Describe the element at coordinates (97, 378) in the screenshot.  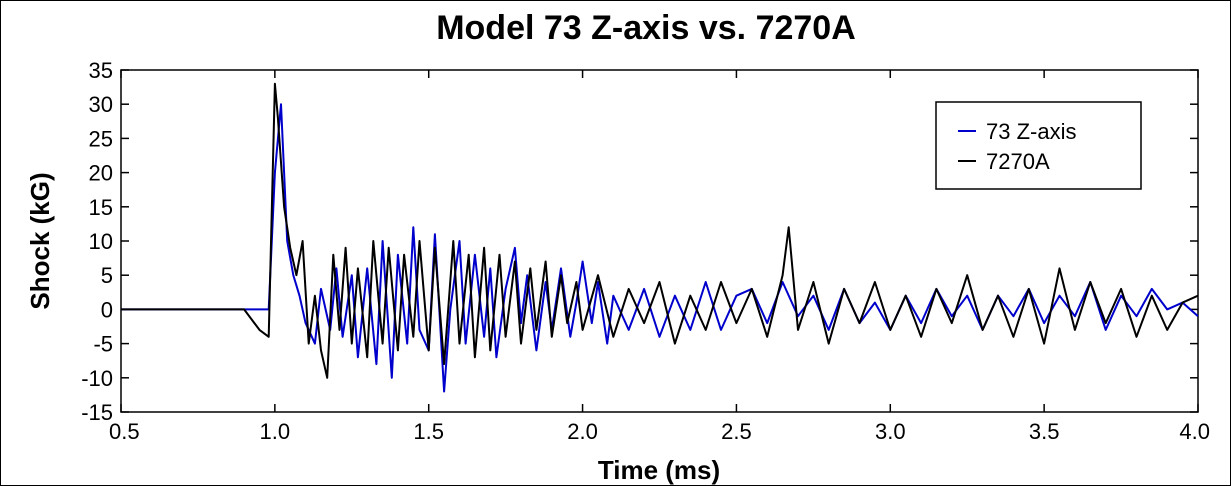
I see `y-tick-label: -10` at that location.